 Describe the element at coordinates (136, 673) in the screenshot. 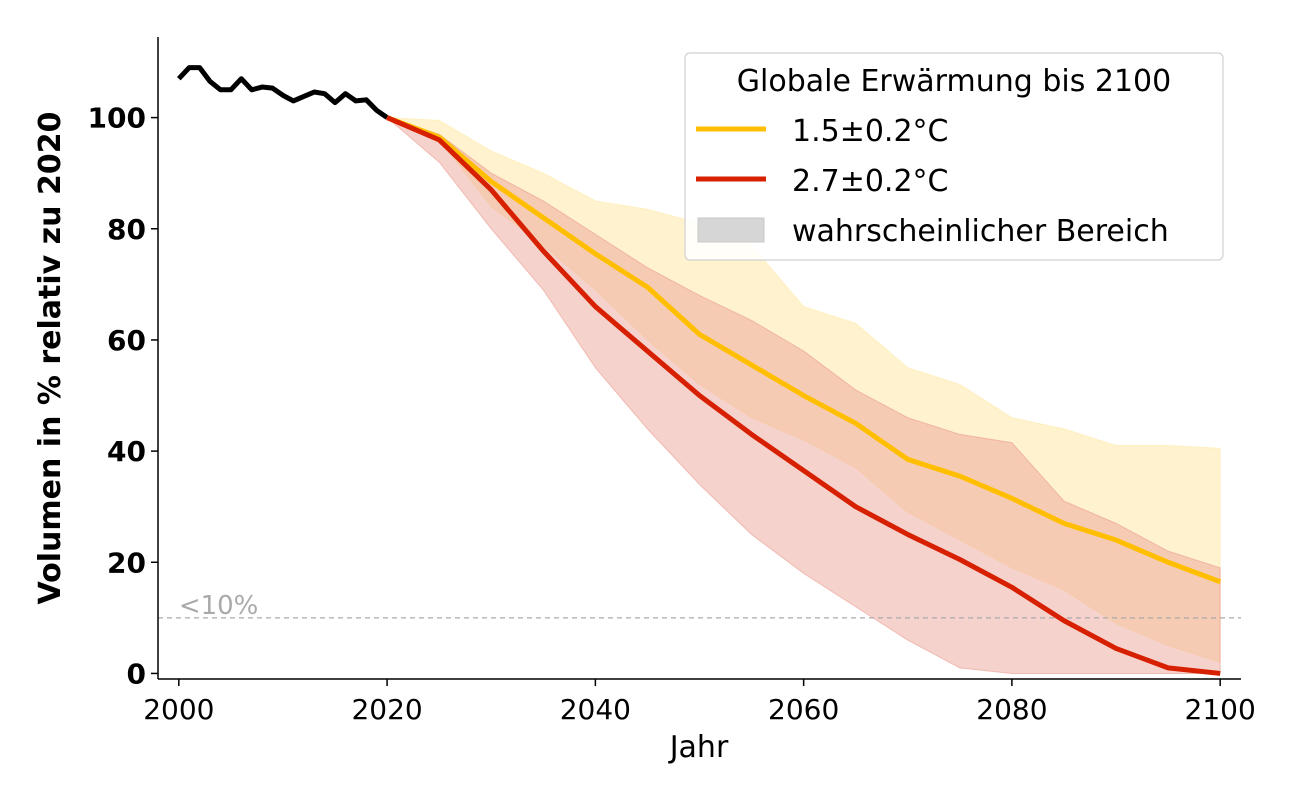

I see `y-tick-label: 0` at that location.